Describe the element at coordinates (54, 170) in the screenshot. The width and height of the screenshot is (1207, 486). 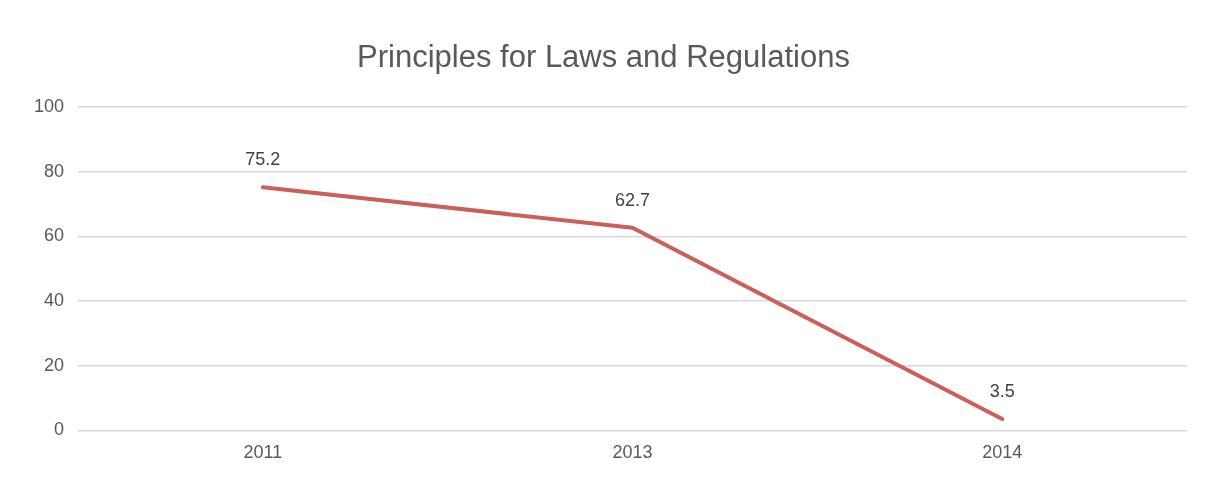
I see `y-tick-label: 80` at that location.